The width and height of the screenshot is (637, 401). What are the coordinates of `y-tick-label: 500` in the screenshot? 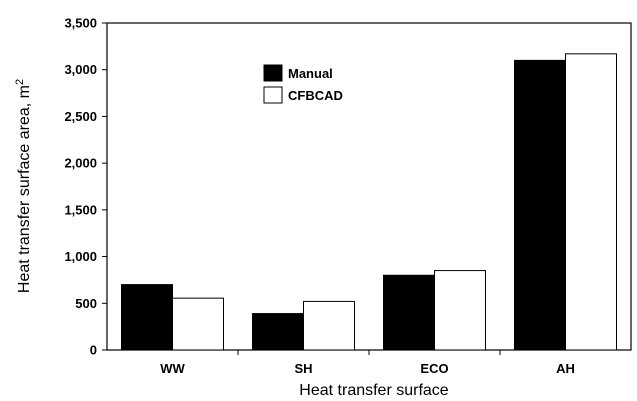 It's located at (86, 303).